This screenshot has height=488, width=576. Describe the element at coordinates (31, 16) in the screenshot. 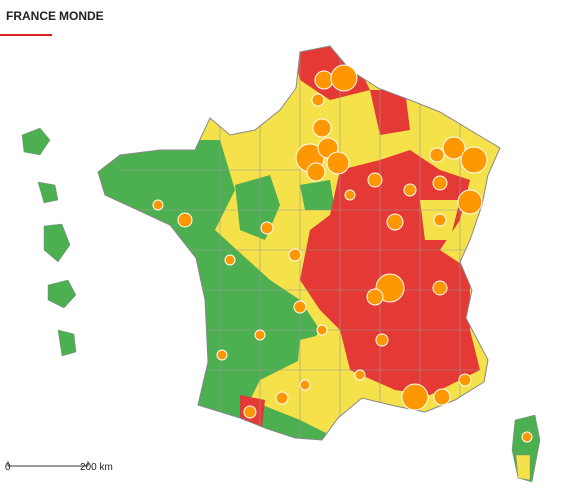

I see `tab-france: FRANCE` at that location.